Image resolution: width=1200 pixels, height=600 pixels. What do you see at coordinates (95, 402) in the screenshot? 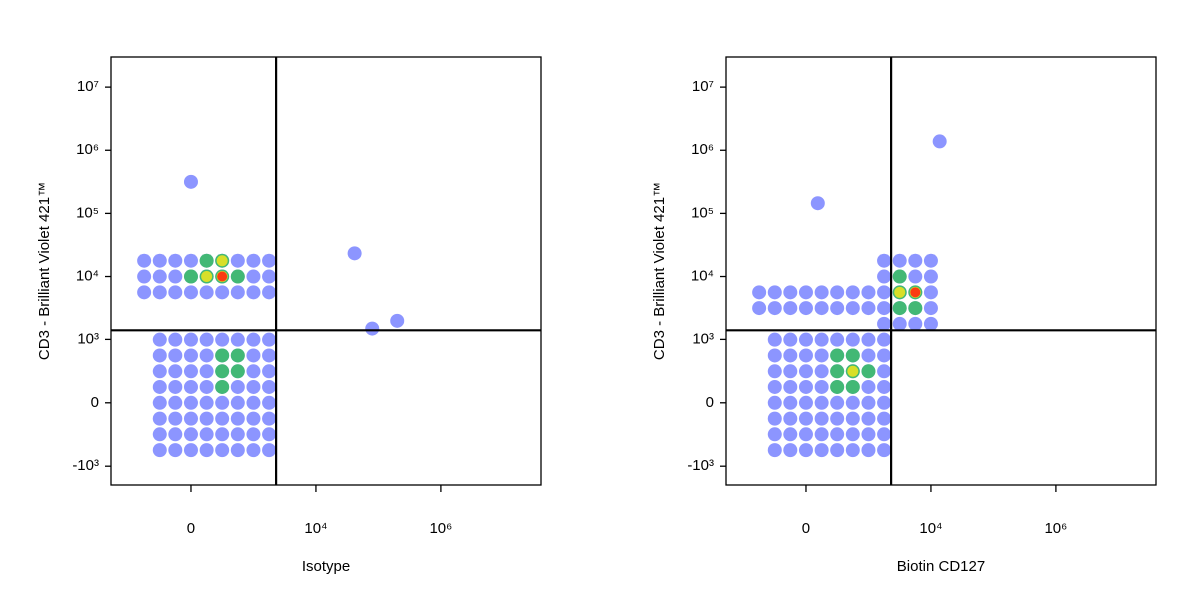
I see `y-tick-label: 0` at bounding box center [95, 402].